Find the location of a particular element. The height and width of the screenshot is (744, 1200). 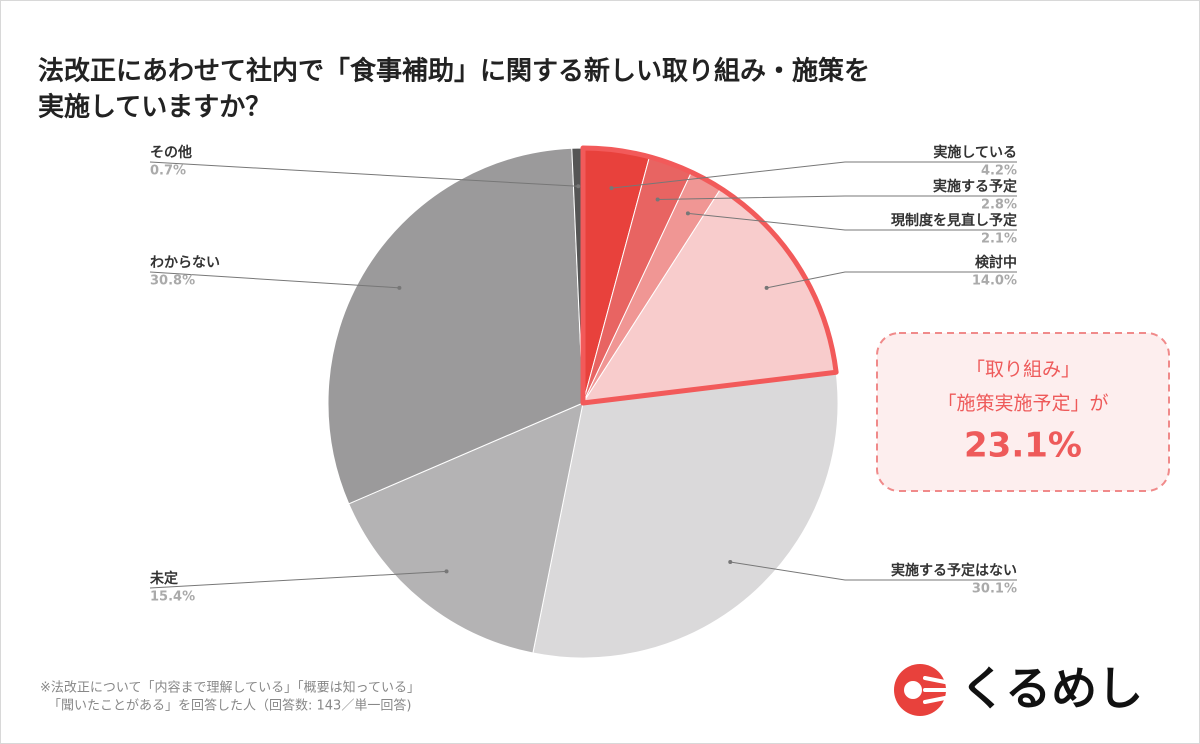

chart-title: 法改正にあわせて社内で「食事補助」に関する新しい取り組み・施策を is located at coordinates (454, 71).